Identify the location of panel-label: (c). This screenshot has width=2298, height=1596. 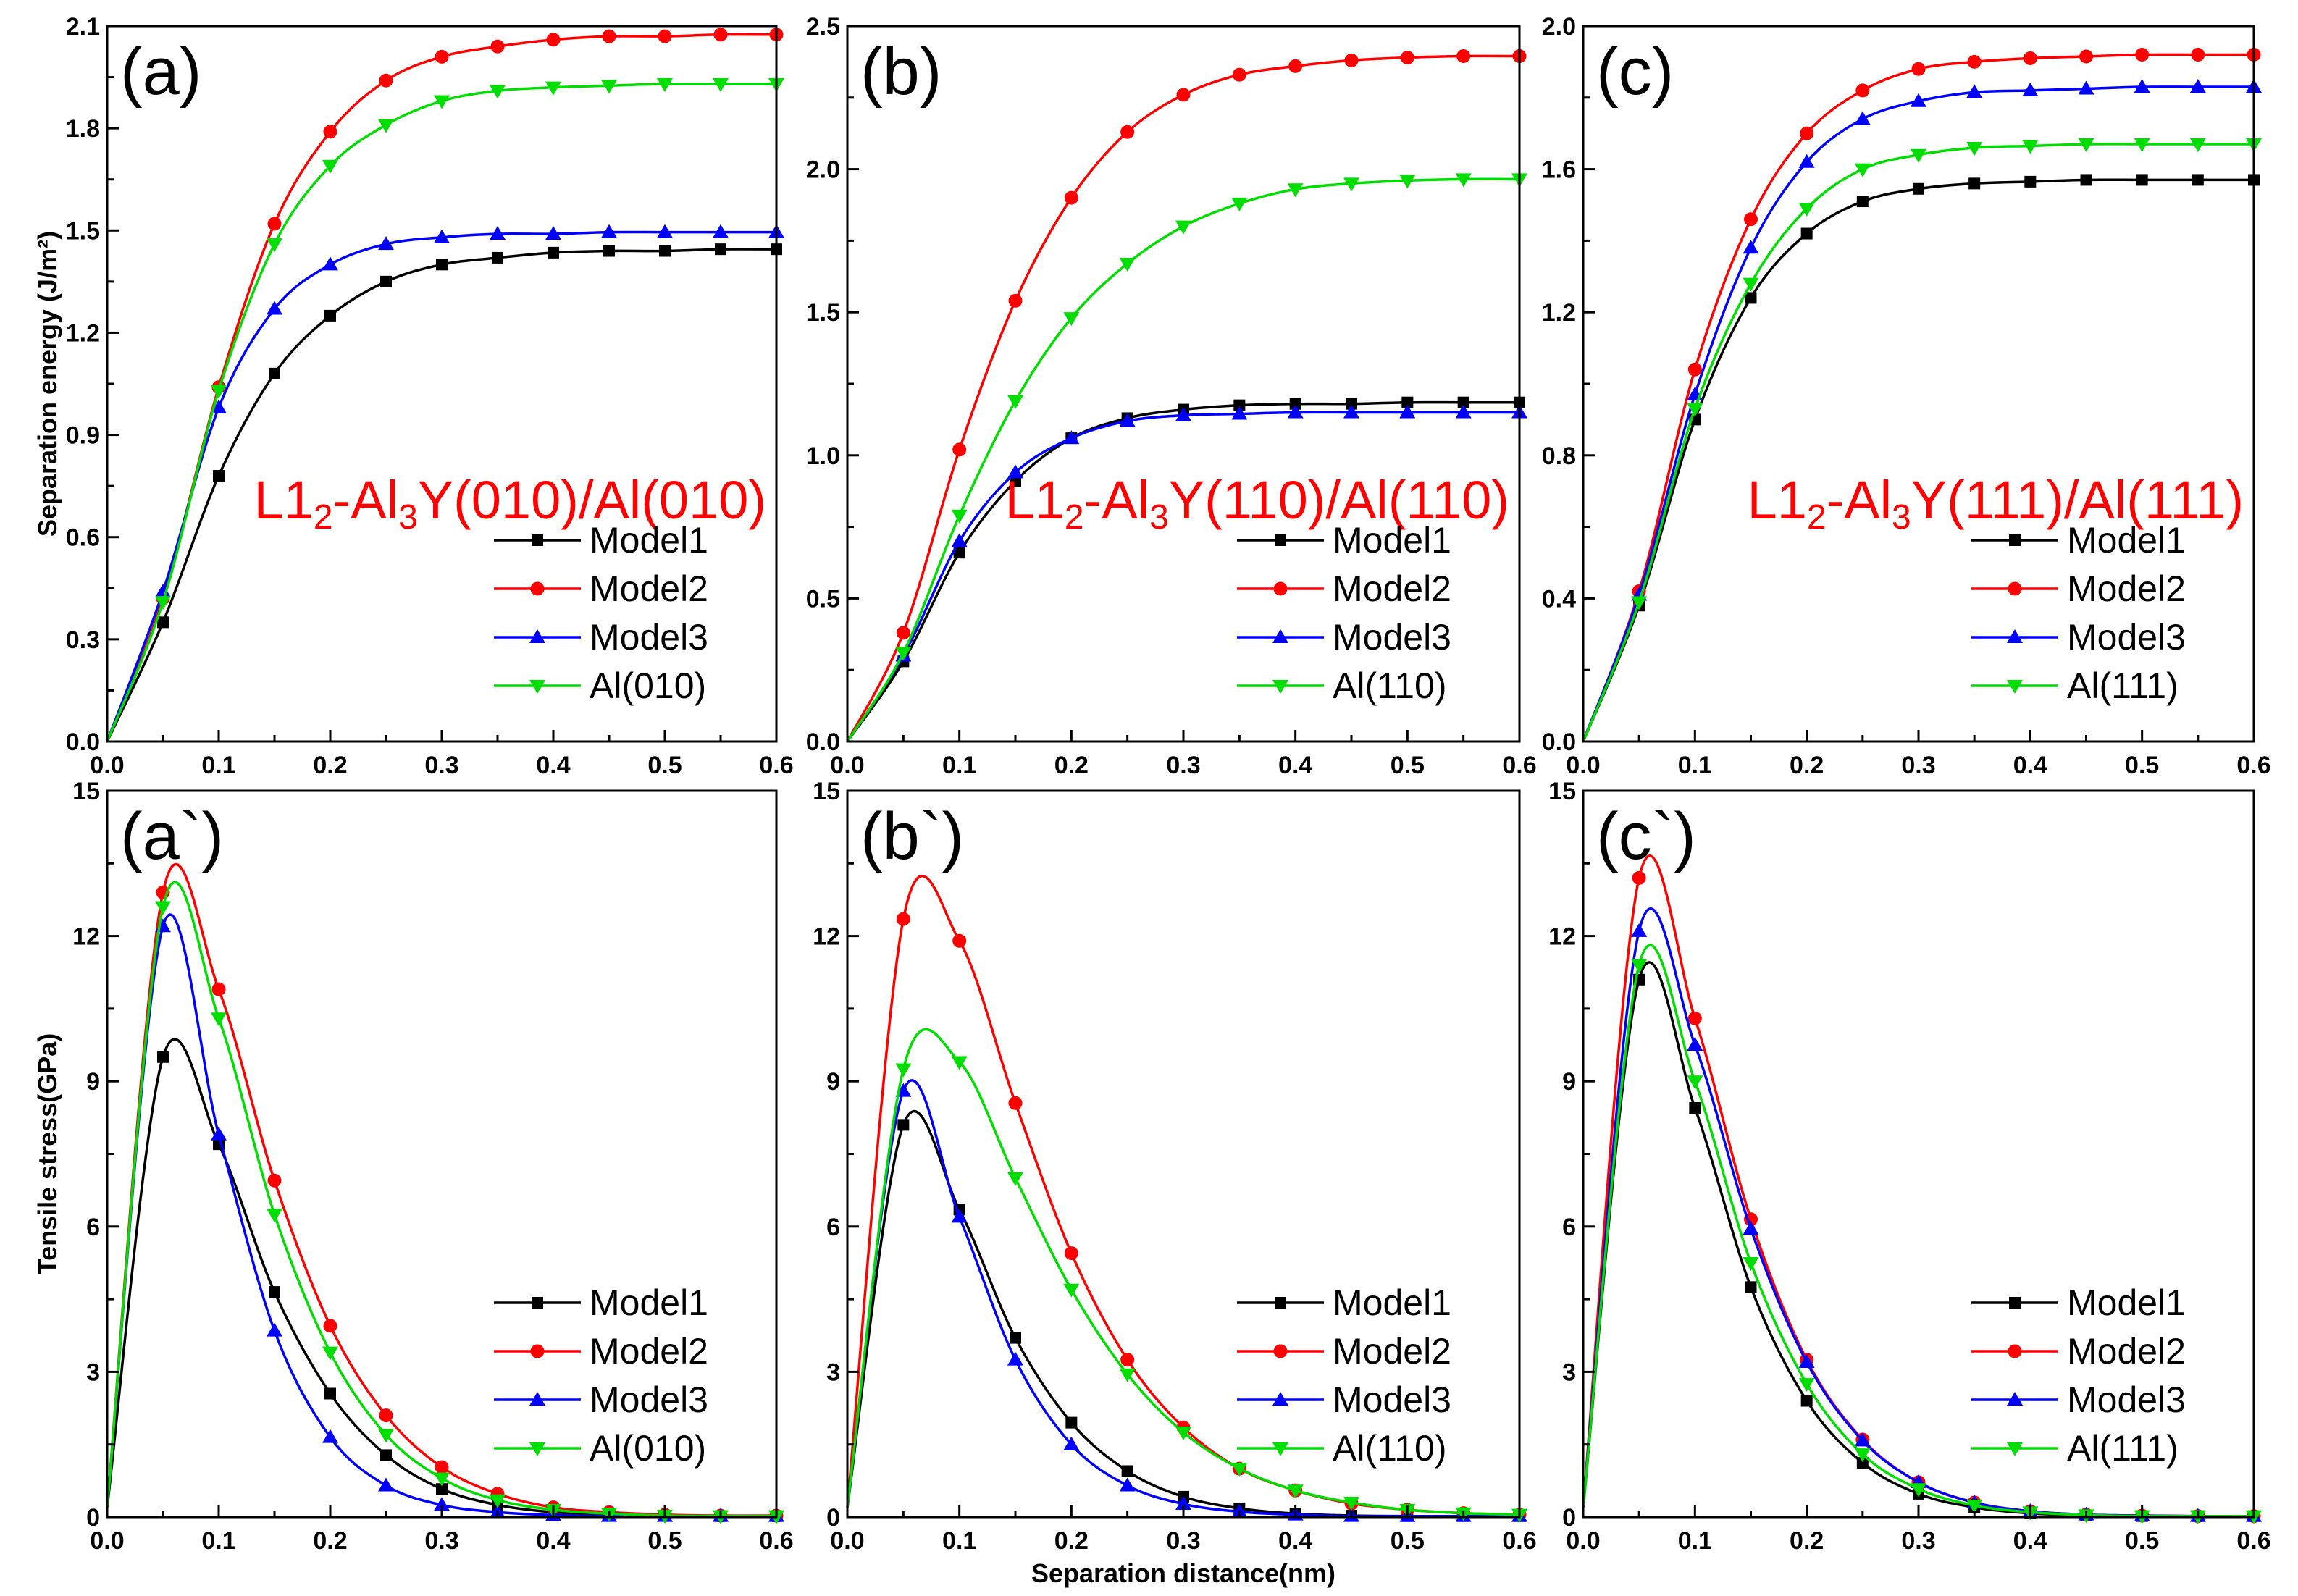
(1635, 72).